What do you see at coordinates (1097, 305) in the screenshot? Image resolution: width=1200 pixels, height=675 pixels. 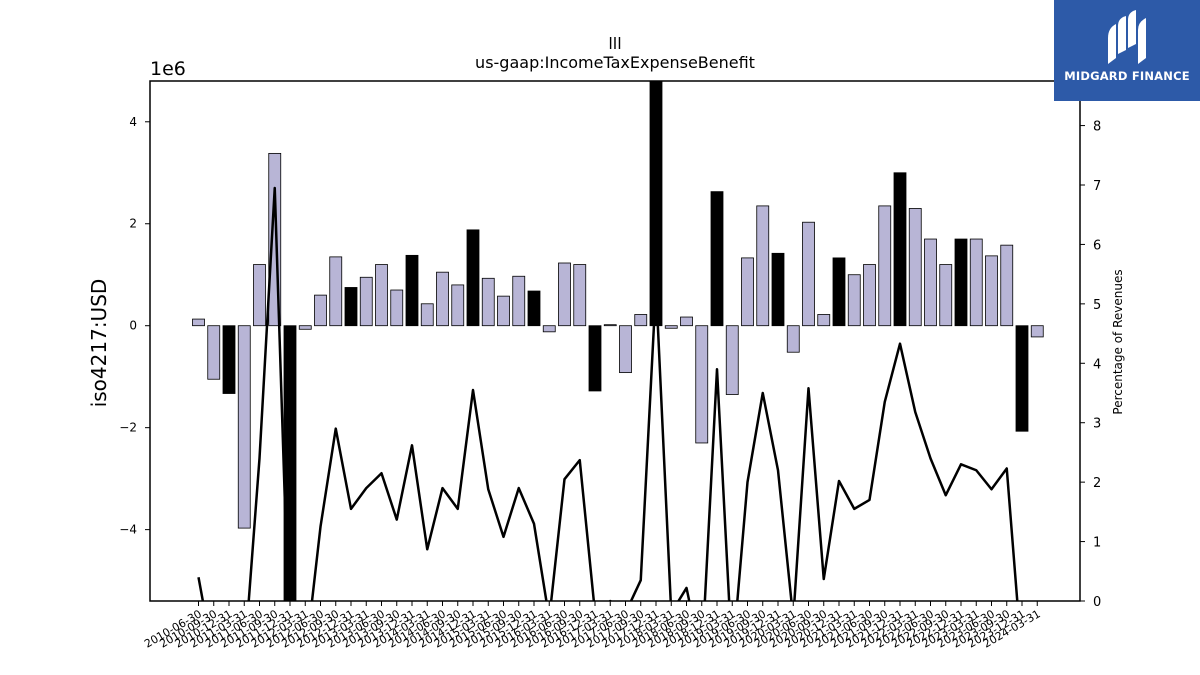 I see `y2-tick-label: 5` at bounding box center [1097, 305].